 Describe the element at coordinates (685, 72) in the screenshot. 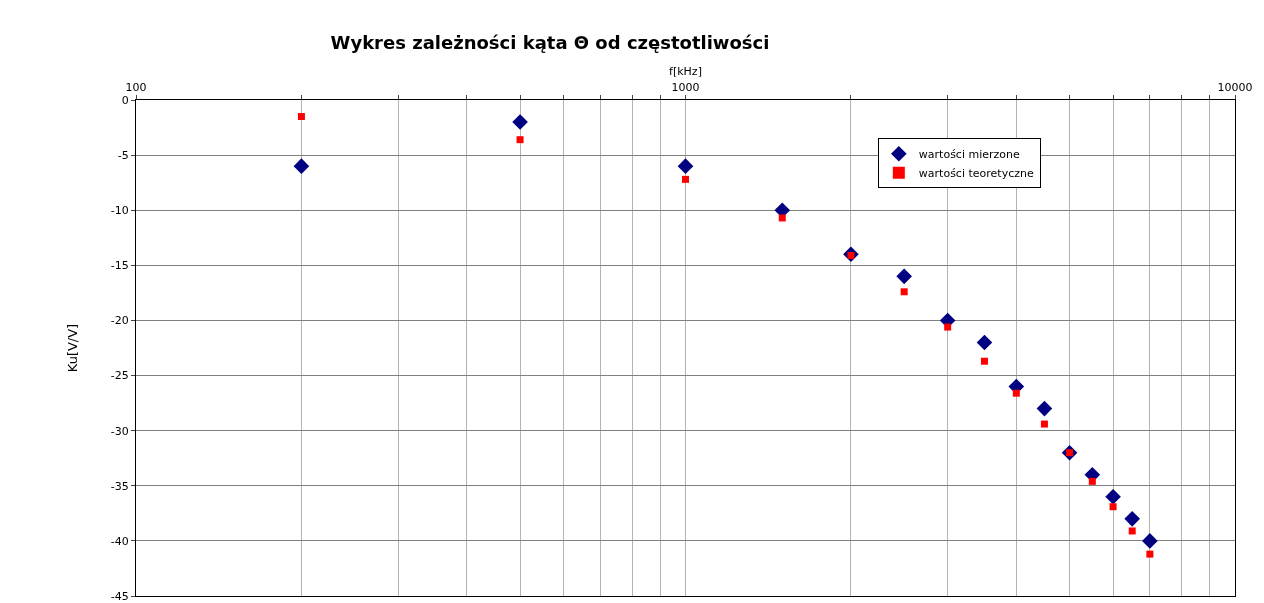

I see `x-axis-title: f[kHz]` at that location.